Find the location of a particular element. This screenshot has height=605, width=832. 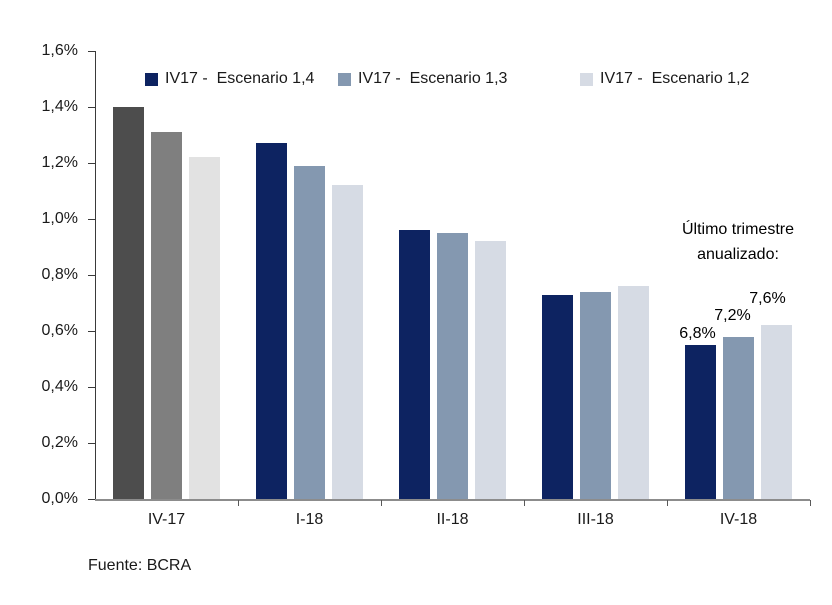

source-note: Fuente: BCRA is located at coordinates (140, 565).